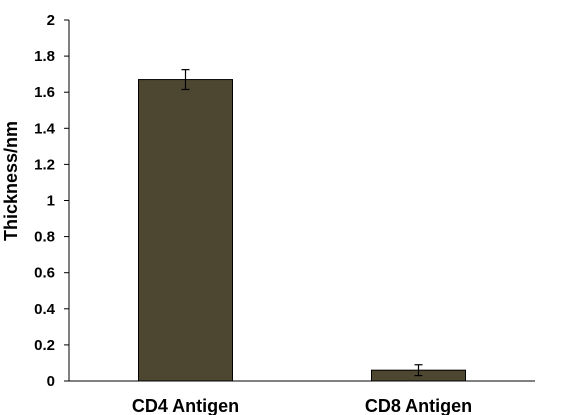 The image size is (568, 415). Describe the element at coordinates (51, 381) in the screenshot. I see `y-tick-label: 0` at that location.